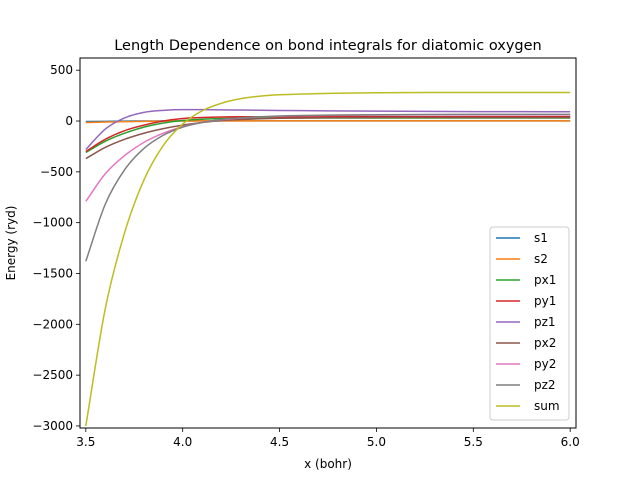  Describe the element at coordinates (52, 426) in the screenshot. I see `y-tick-label: −3000` at that location.